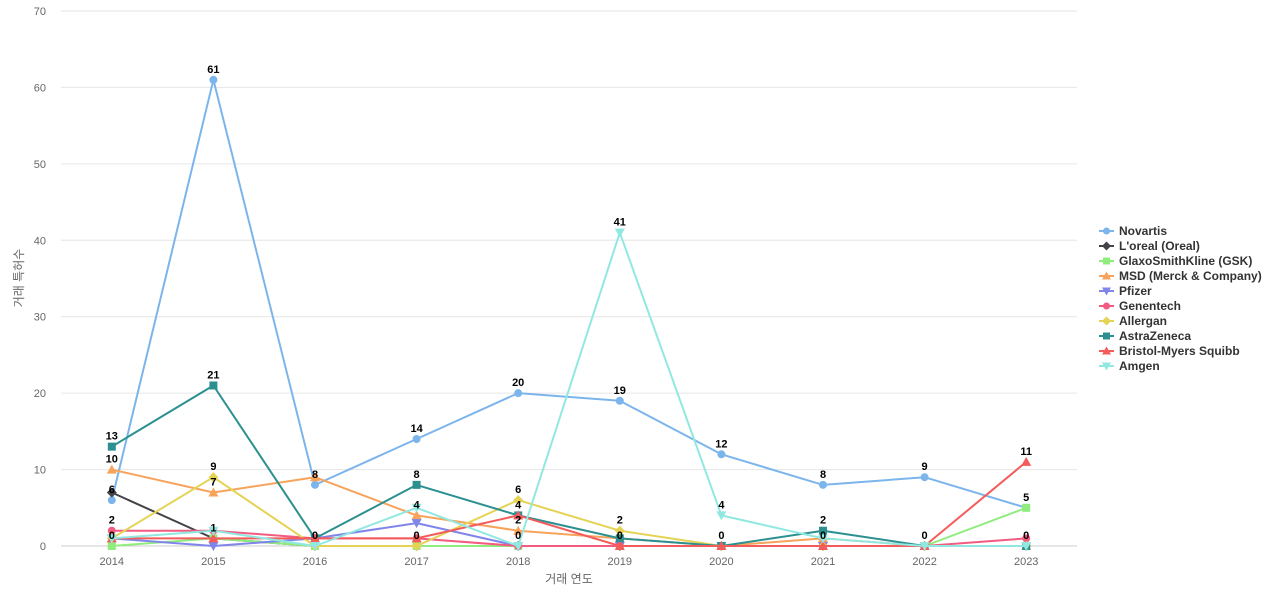 The height and width of the screenshot is (605, 1280). I want to click on legend-label: GlaxoSmithKline (GSK), so click(1185, 261).